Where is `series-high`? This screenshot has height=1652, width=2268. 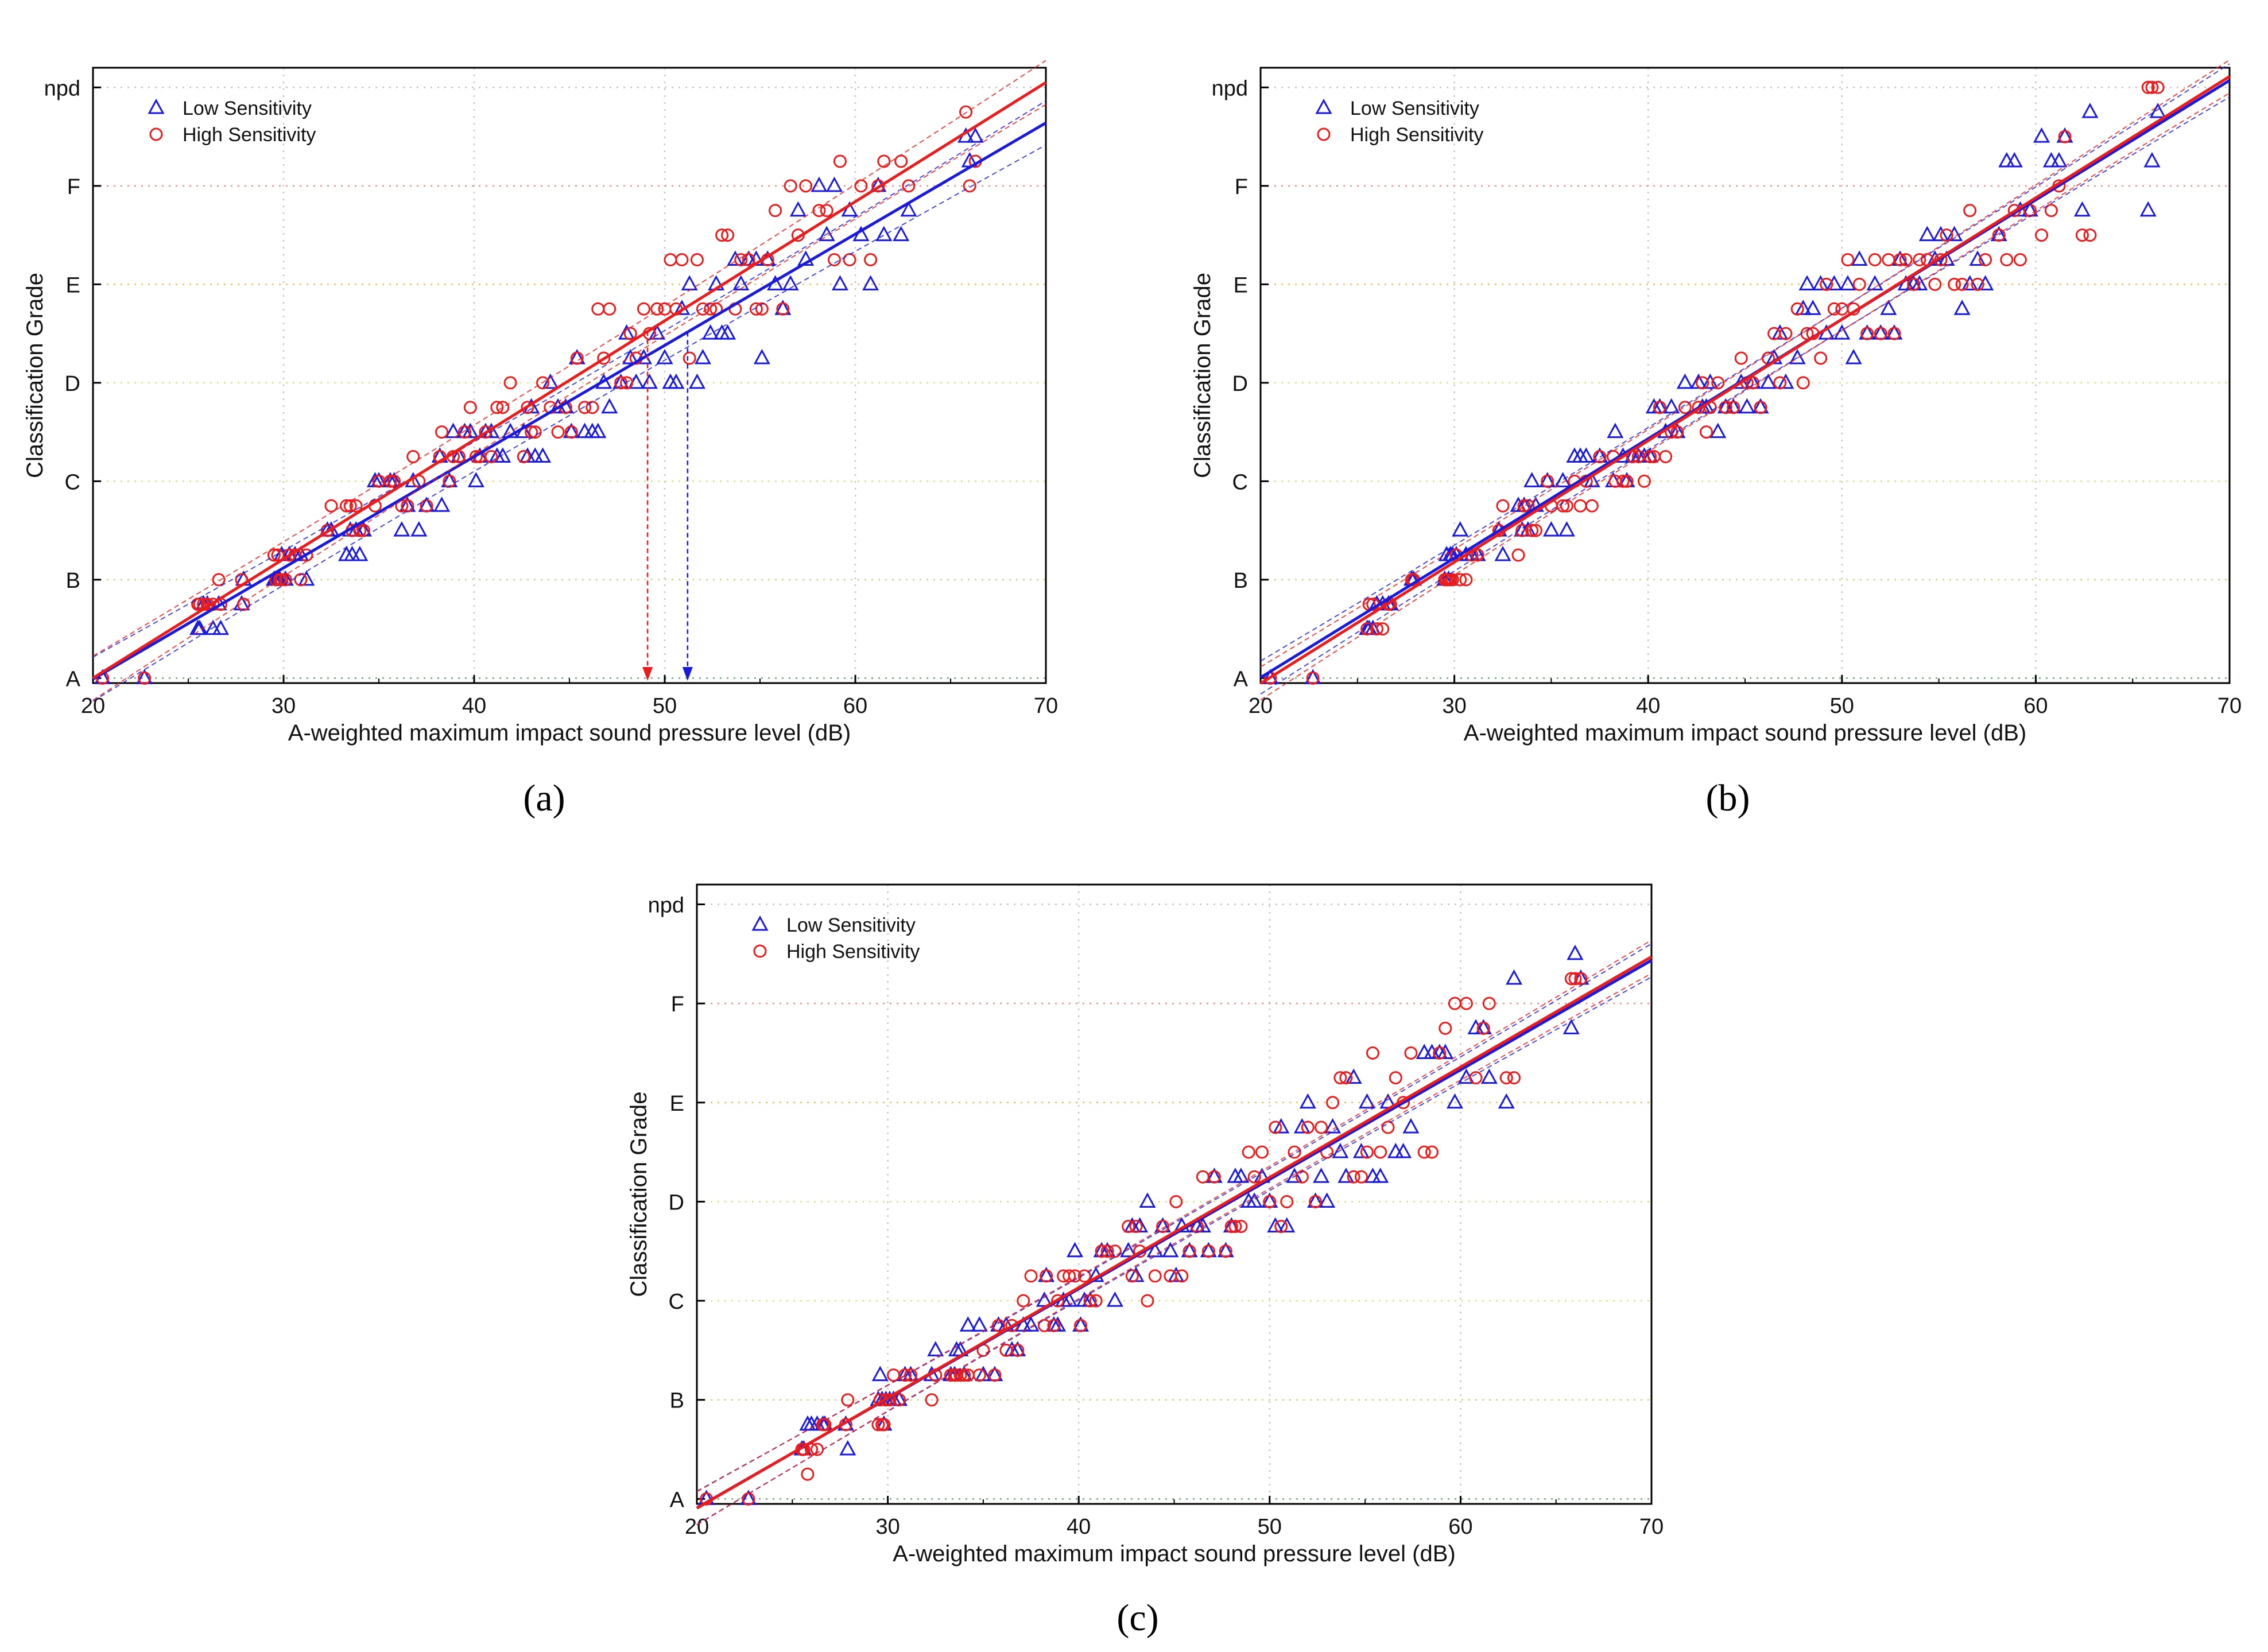
series-high is located at coordinates (1144, 1239).